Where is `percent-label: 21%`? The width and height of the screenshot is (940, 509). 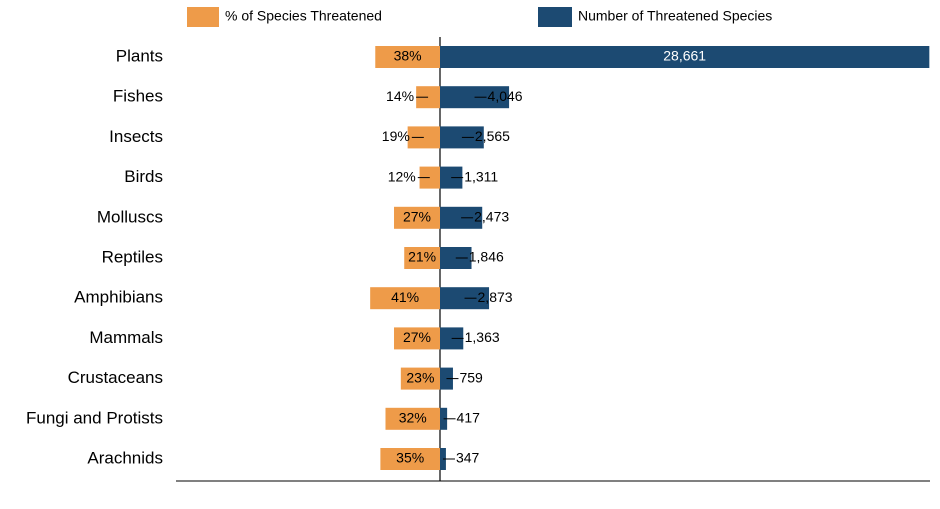
percent-label: 21% is located at coordinates (422, 257).